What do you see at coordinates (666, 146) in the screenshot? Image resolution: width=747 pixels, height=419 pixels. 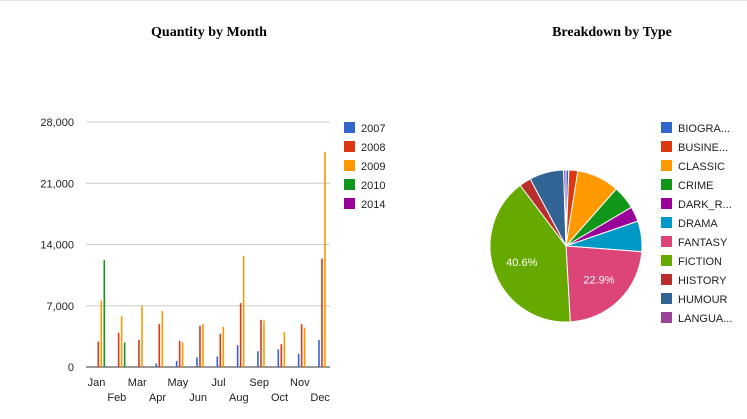 I see `legend-swatch-busine` at bounding box center [666, 146].